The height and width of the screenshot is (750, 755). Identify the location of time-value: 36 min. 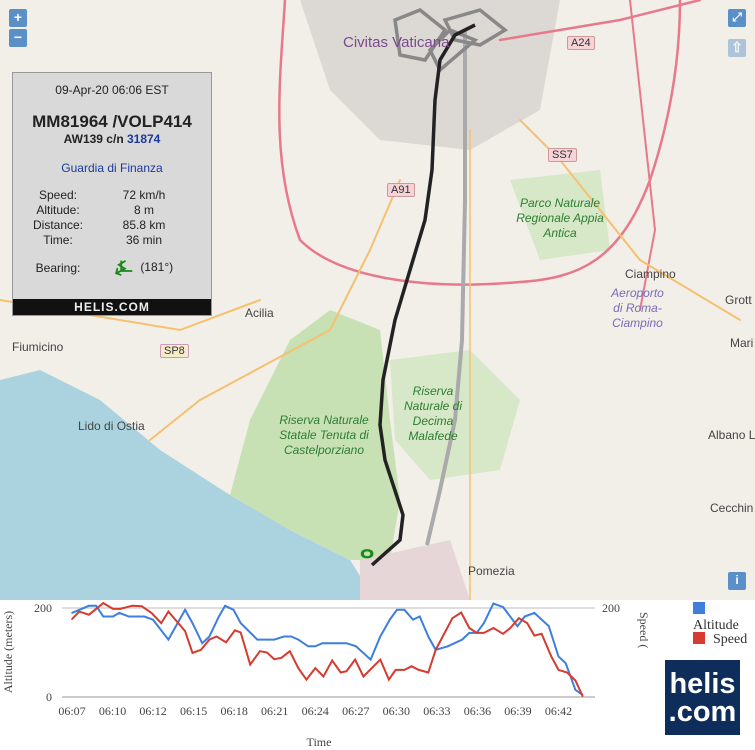
(144, 240).